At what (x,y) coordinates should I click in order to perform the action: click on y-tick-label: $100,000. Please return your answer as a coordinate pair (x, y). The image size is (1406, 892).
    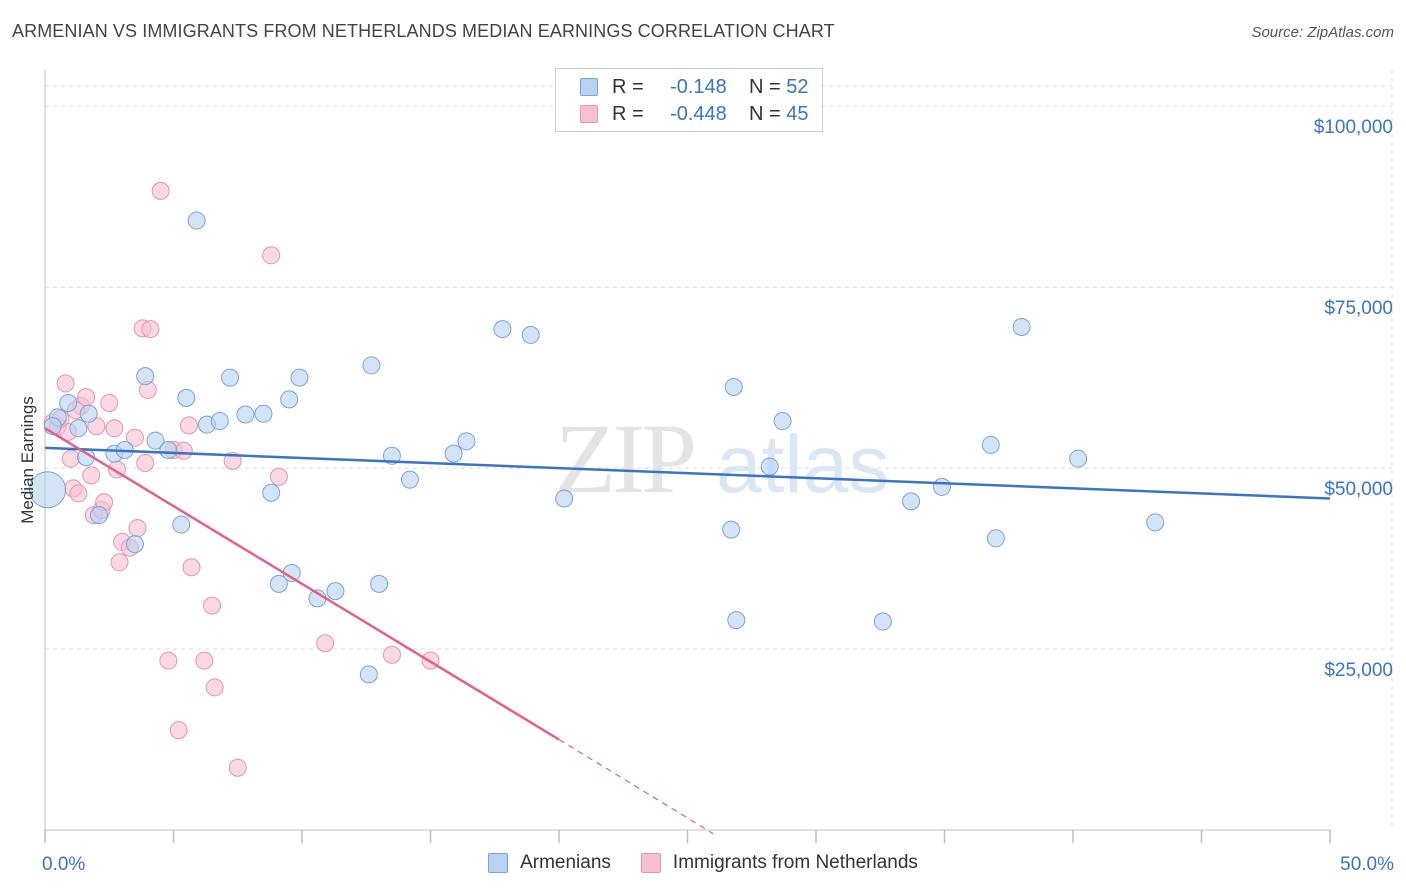
    Looking at the image, I should click on (1353, 127).